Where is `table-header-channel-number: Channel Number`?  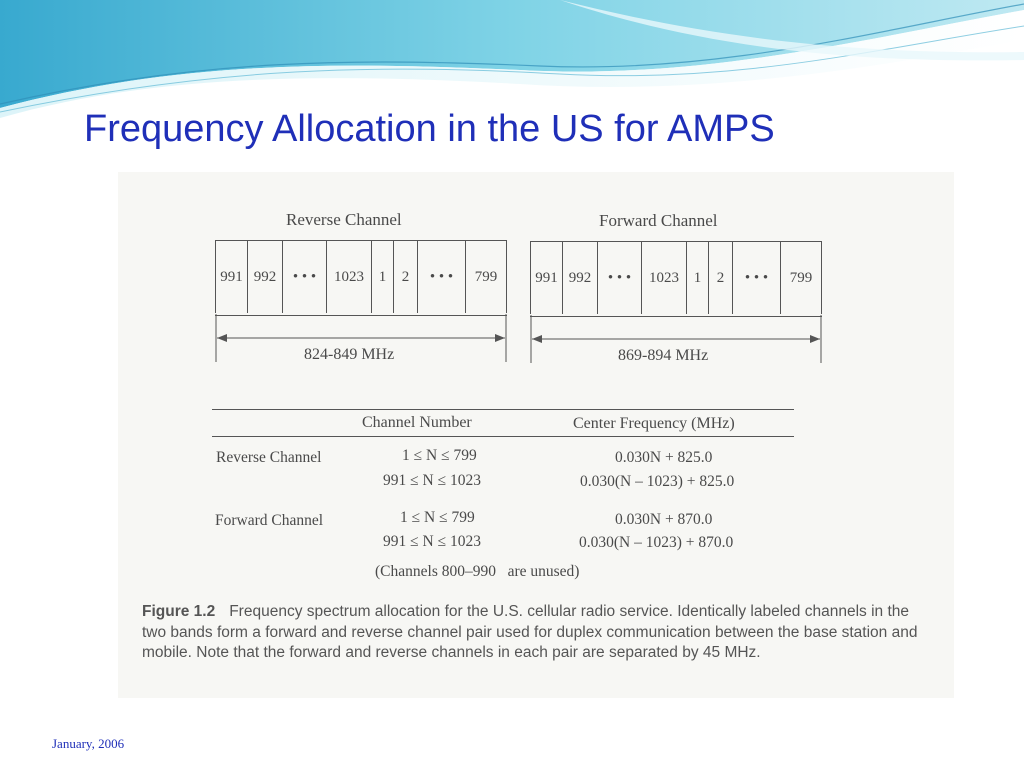
table-header-channel-number: Channel Number is located at coordinates (417, 422).